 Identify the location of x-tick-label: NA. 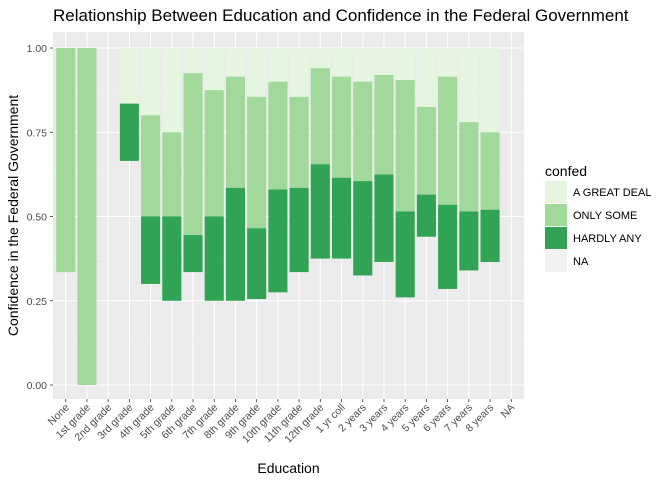
(508, 411).